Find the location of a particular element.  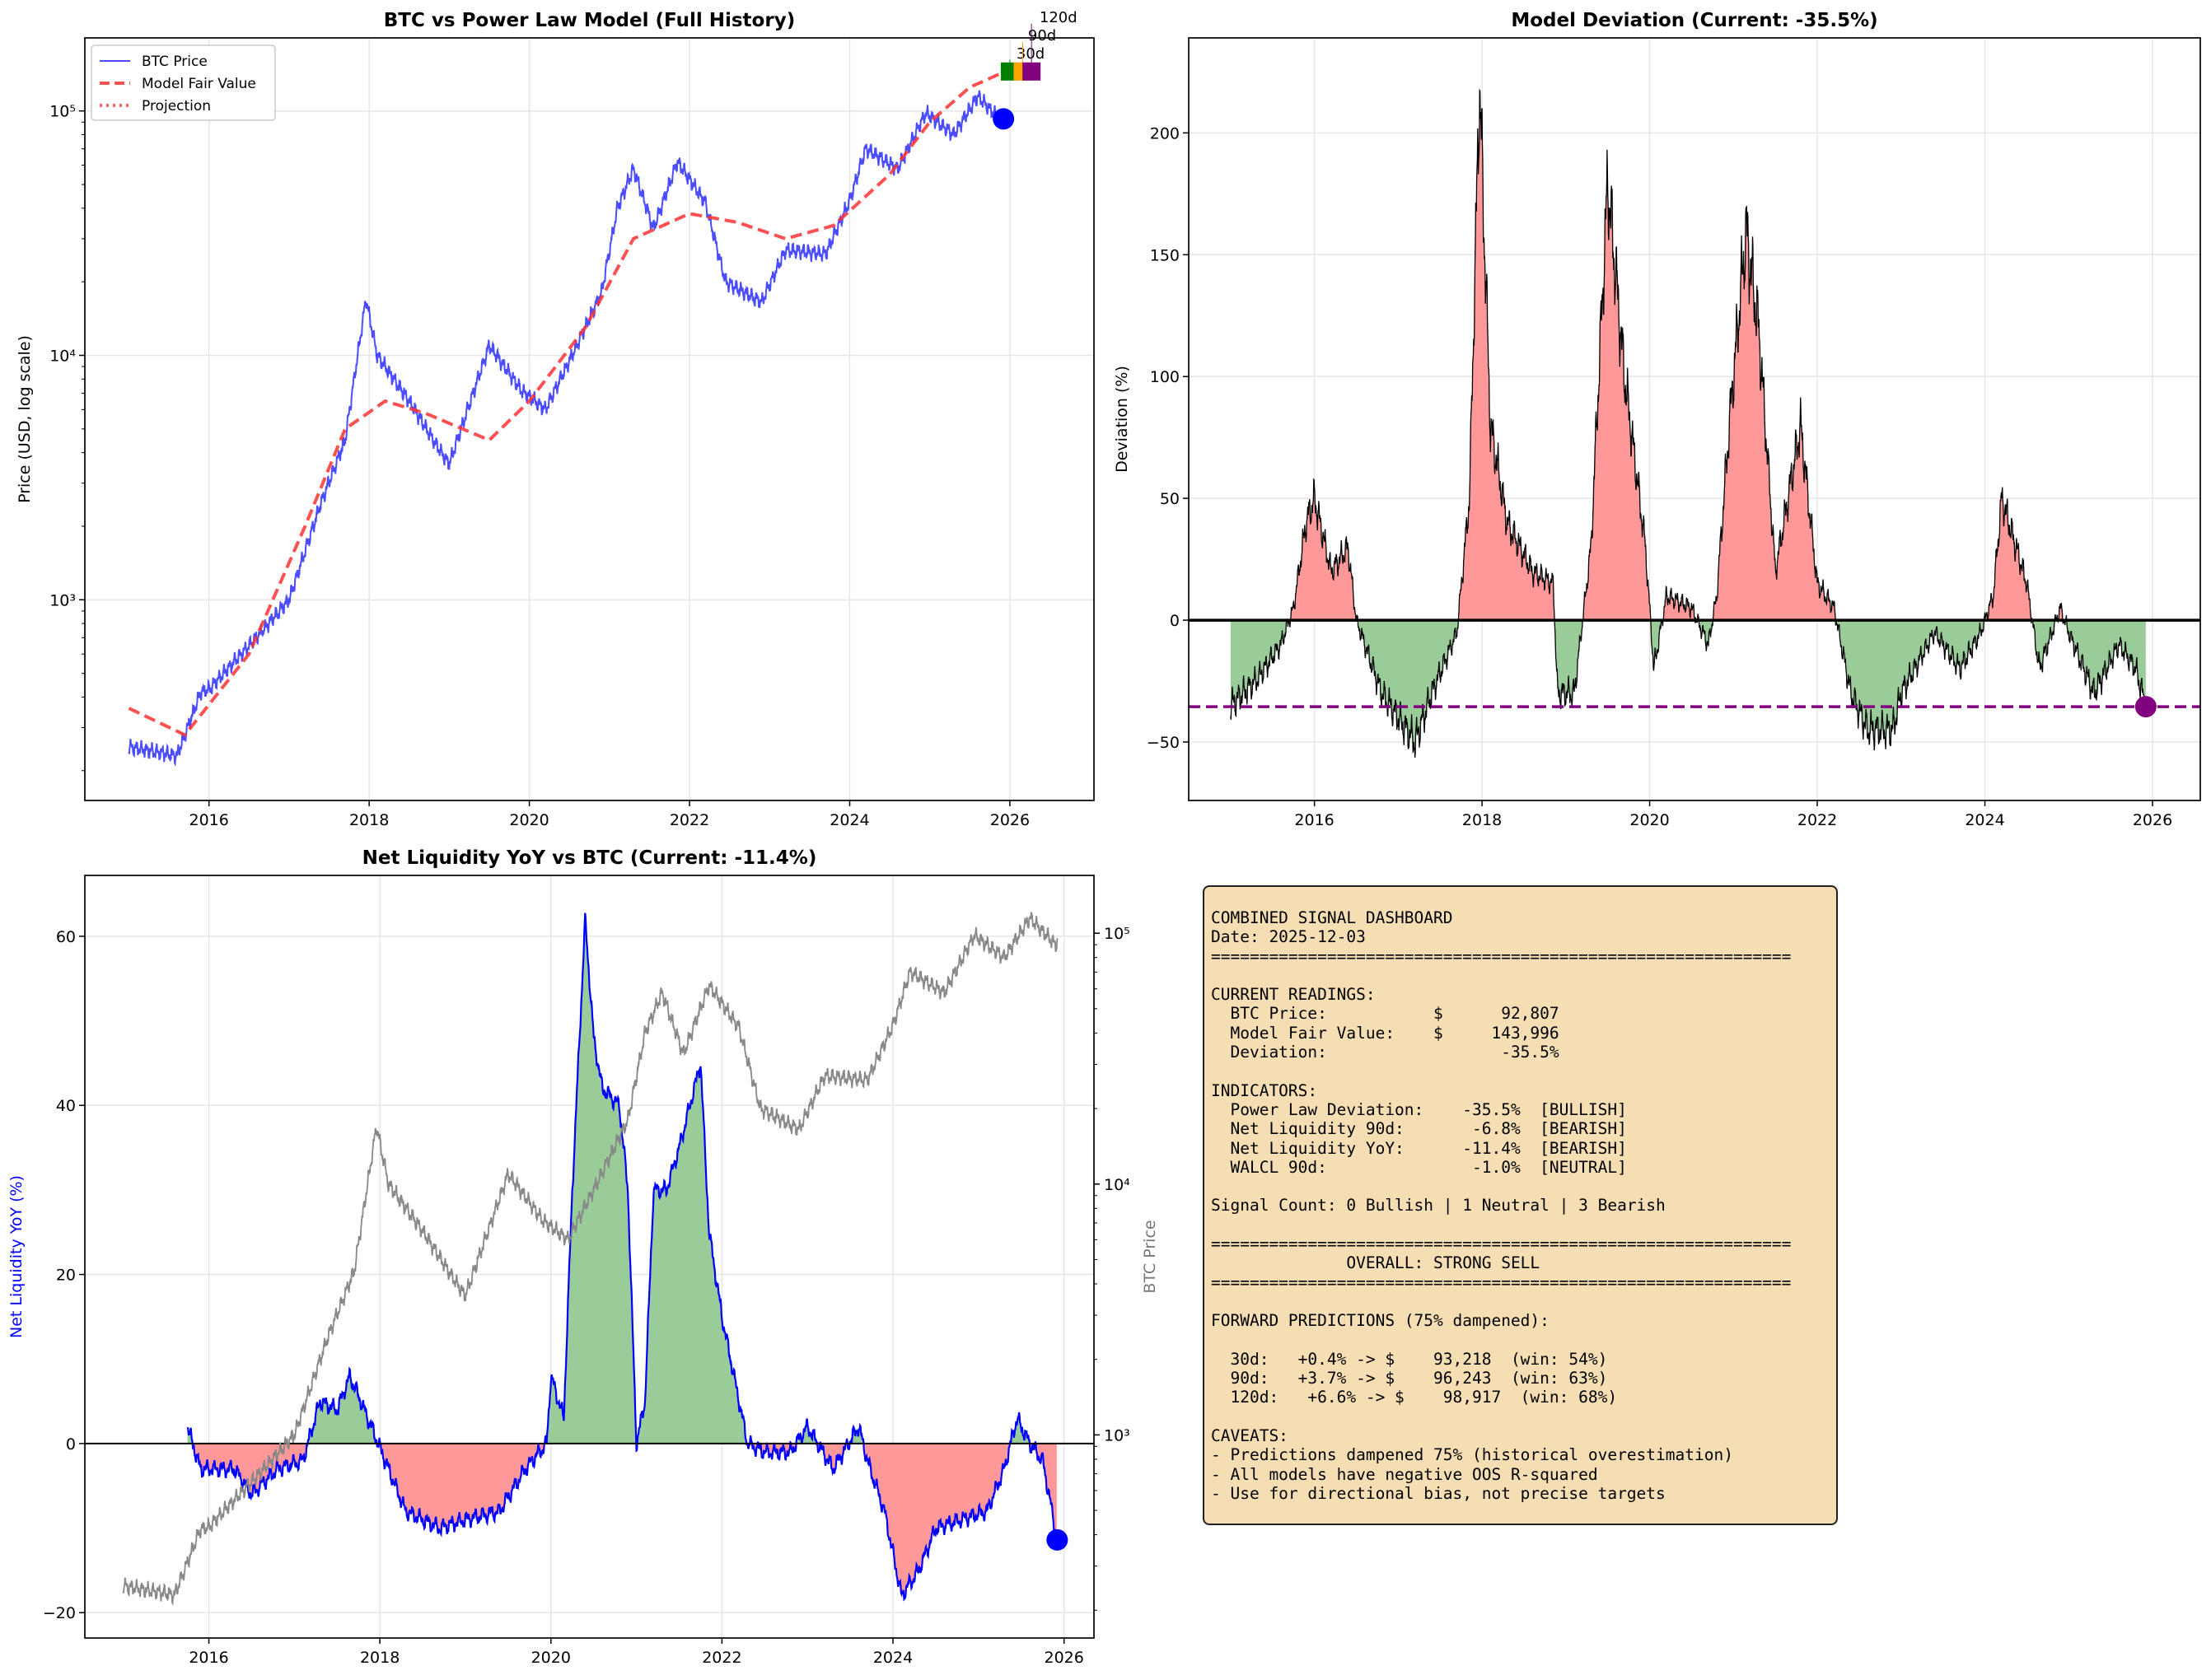

projection-marker-120d is located at coordinates (1031, 71).